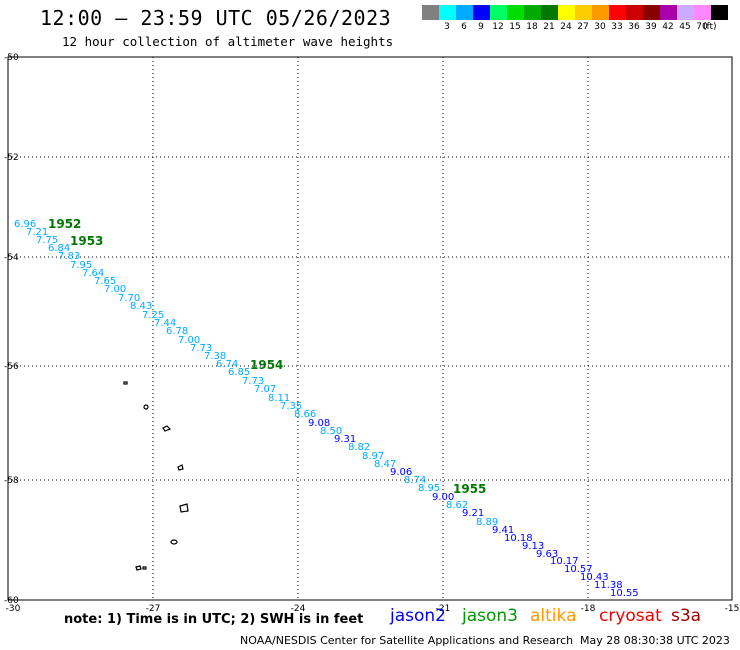 The width and height of the screenshot is (740, 650). Describe the element at coordinates (11, 158) in the screenshot. I see `latitude-tick-label: -52` at that location.